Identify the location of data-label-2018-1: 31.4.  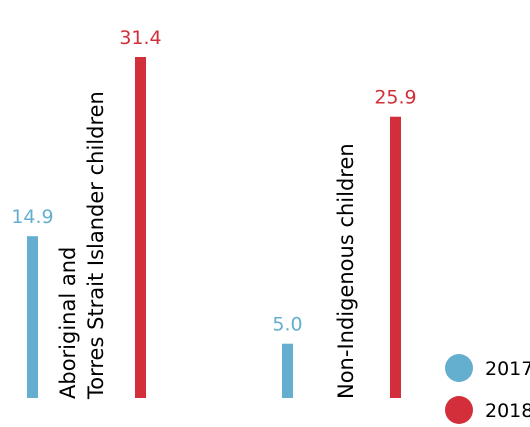
(140, 38).